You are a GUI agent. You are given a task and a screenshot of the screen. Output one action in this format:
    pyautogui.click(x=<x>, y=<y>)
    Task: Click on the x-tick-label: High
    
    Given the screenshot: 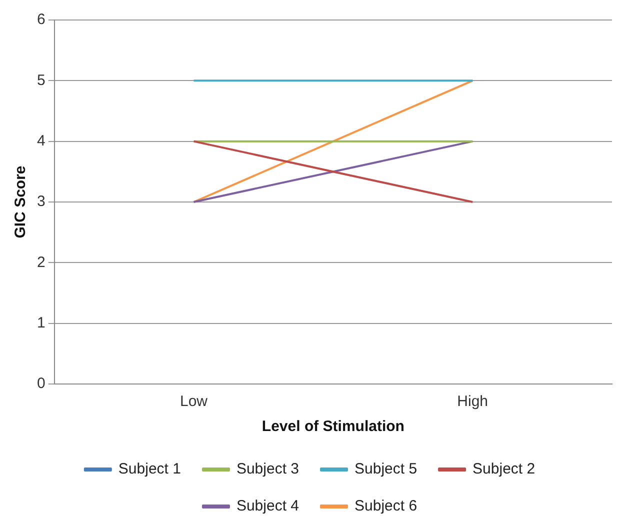 What is the action you would take?
    pyautogui.click(x=472, y=401)
    